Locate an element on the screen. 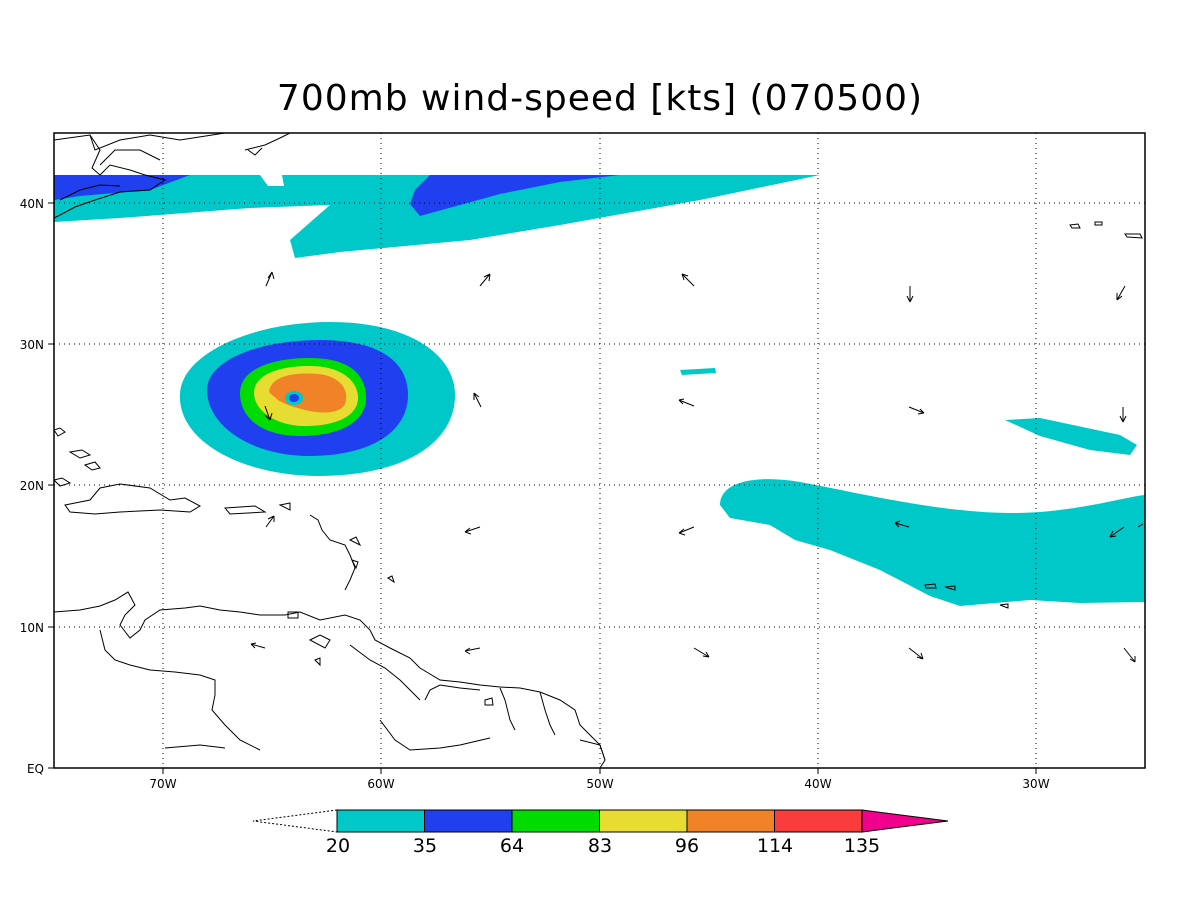 The height and width of the screenshot is (900, 1200). colorbar-label: 83 is located at coordinates (600, 846).